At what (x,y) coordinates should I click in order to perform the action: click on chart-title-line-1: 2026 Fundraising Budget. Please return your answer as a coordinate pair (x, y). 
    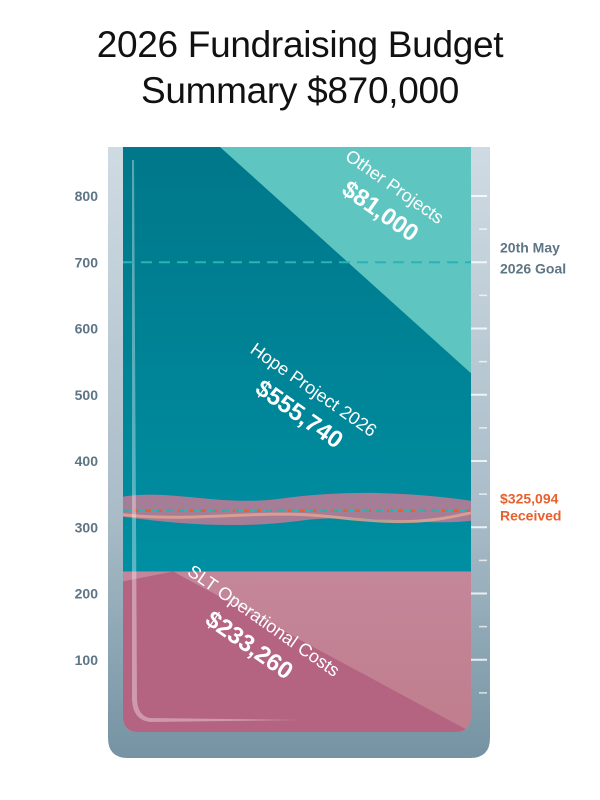
    Looking at the image, I should click on (300, 44).